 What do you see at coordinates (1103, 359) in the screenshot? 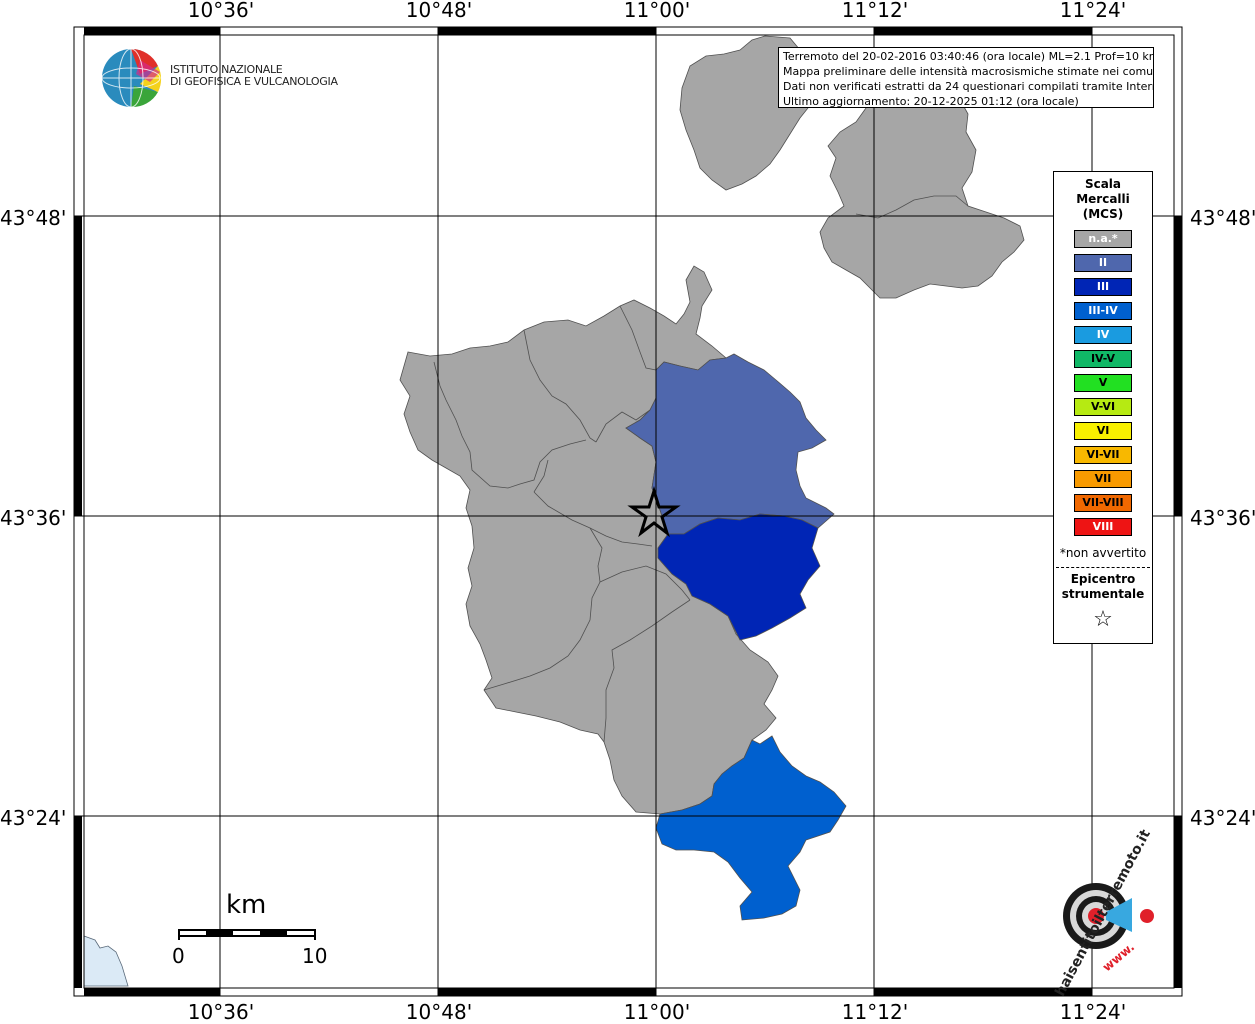
I see `legend-swatch-IV-V: IV-V` at bounding box center [1103, 359].